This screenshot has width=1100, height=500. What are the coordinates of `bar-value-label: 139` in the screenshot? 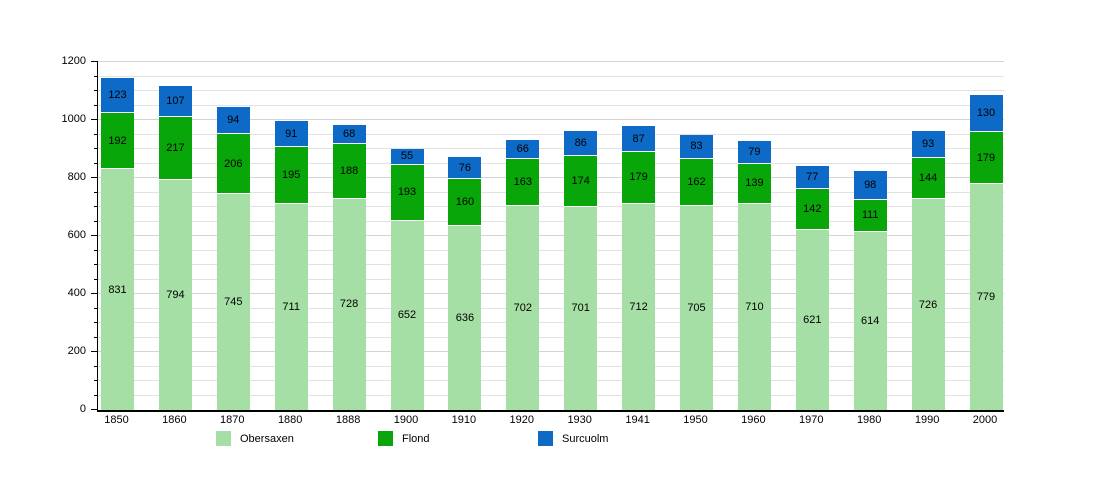 It's located at (754, 183).